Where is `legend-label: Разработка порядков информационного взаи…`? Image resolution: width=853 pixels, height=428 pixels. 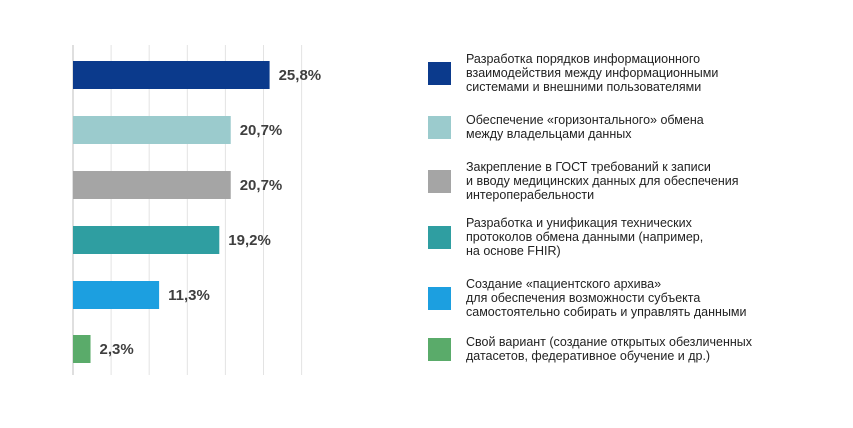
legend-label: Разработка порядков информационного взаи… is located at coordinates (592, 73).